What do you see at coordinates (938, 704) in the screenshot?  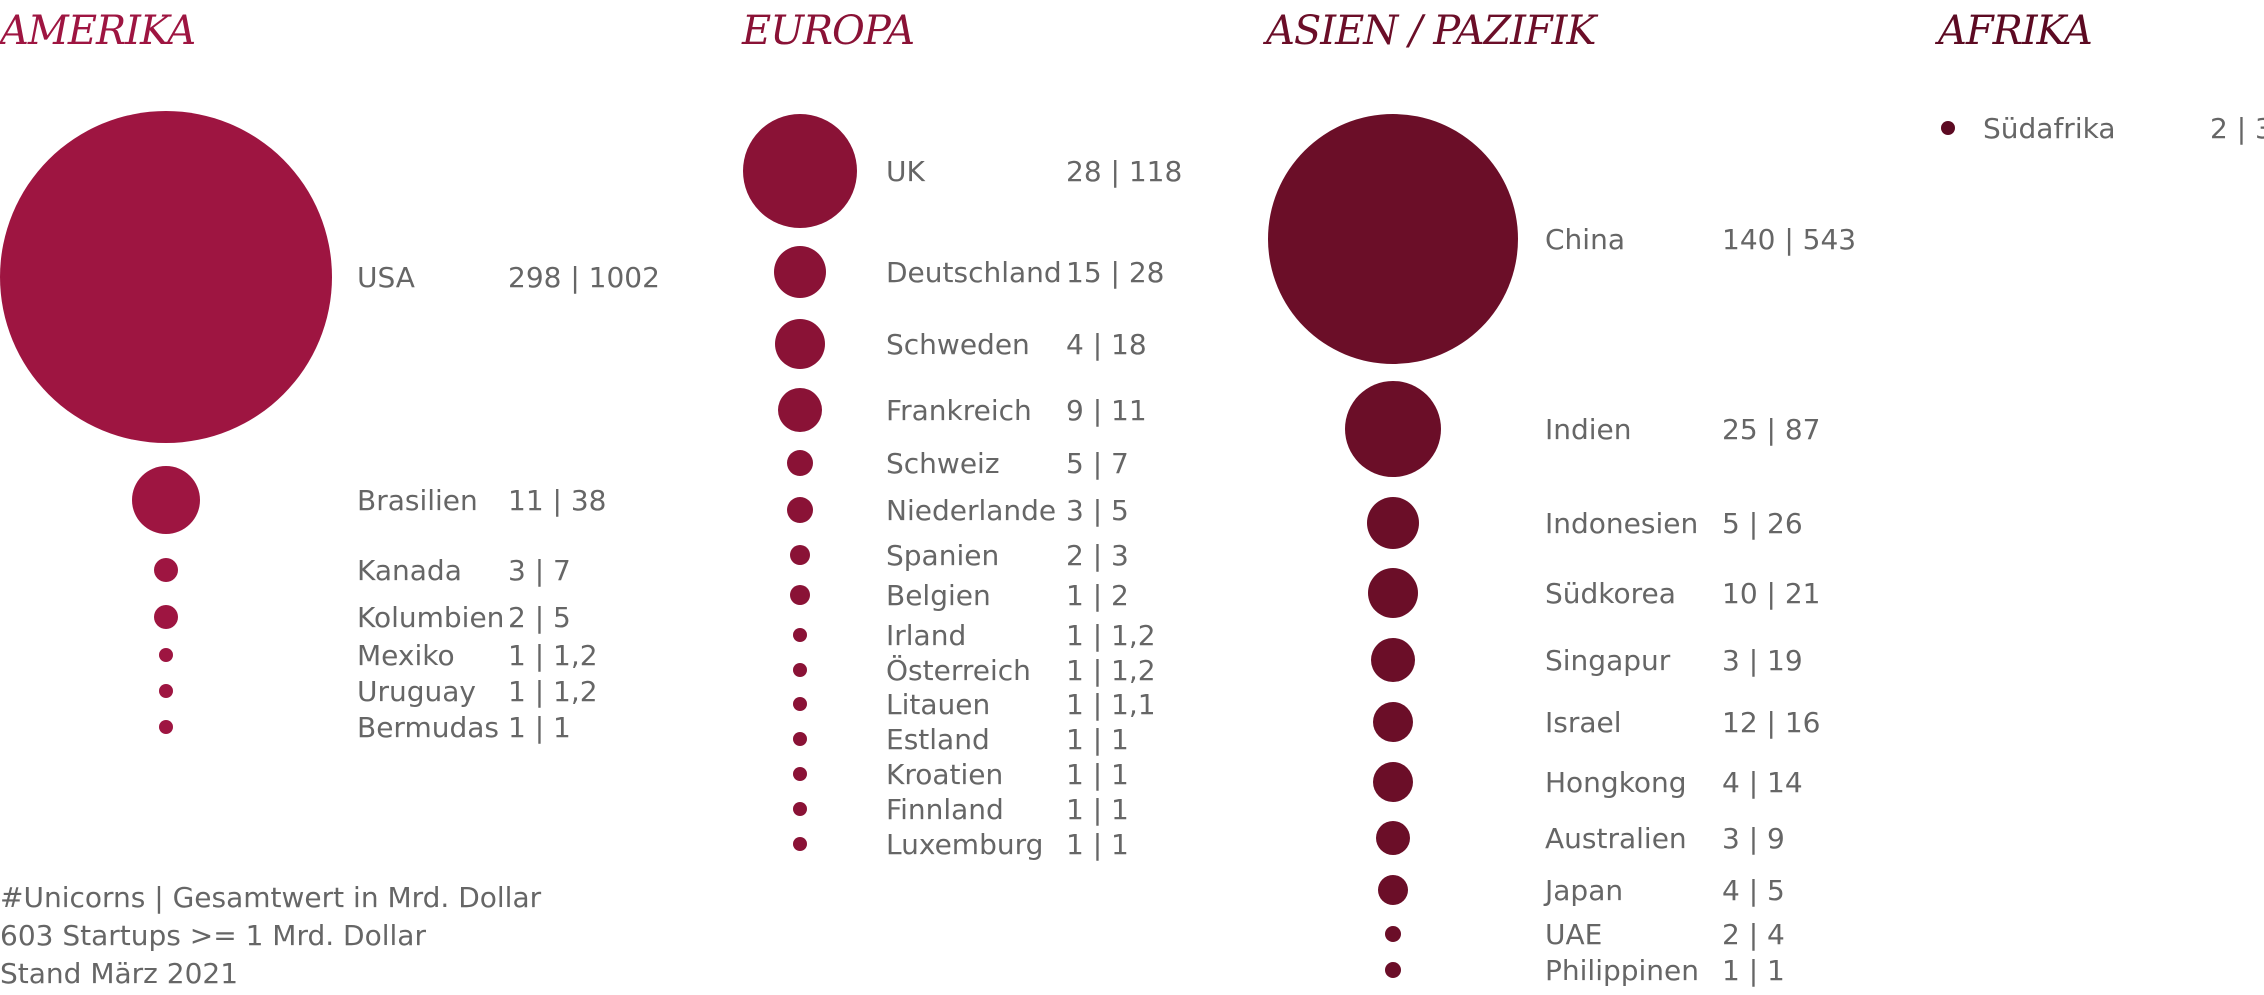 I see `country-label-litauen: Litauen` at bounding box center [938, 704].